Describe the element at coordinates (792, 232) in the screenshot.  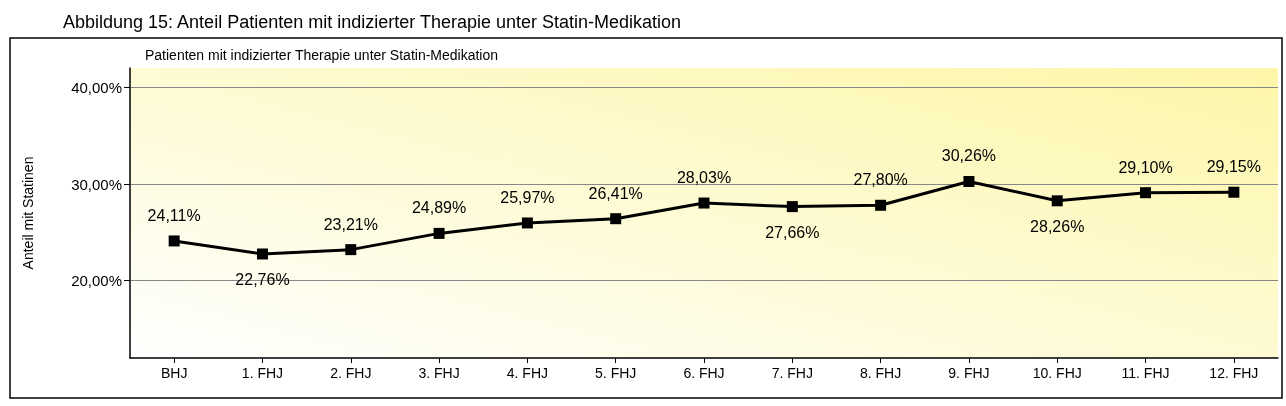
I see `data-label: 27,66%` at that location.